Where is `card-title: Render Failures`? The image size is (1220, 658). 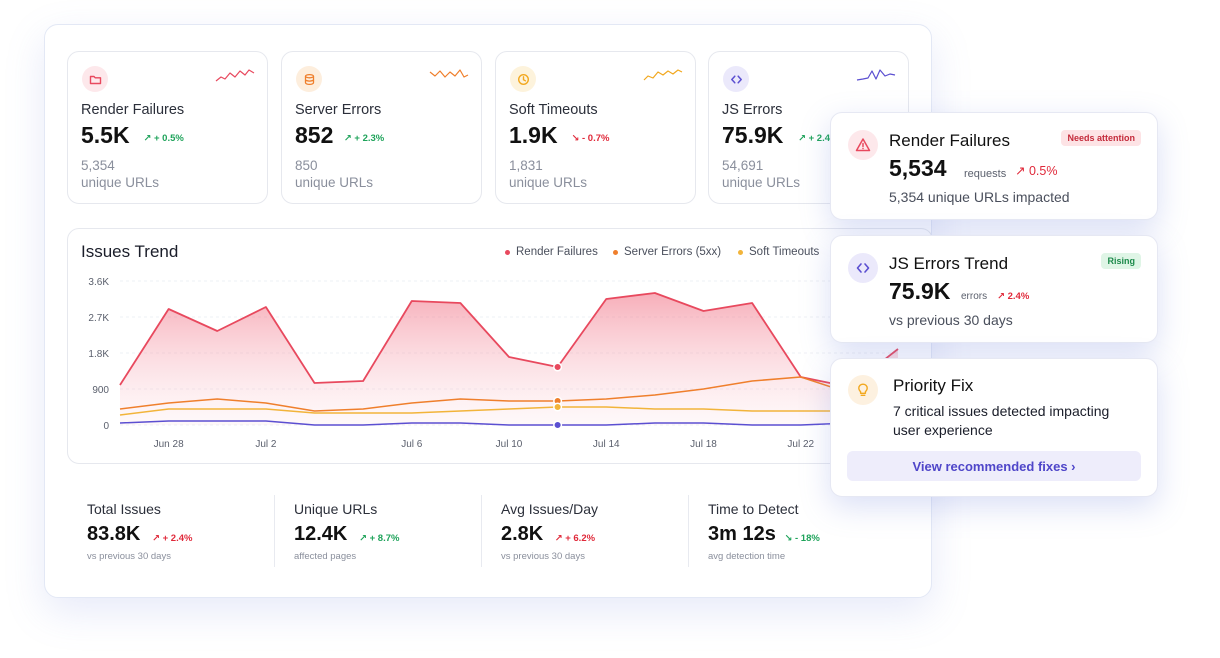 card-title: Render Failures is located at coordinates (949, 140).